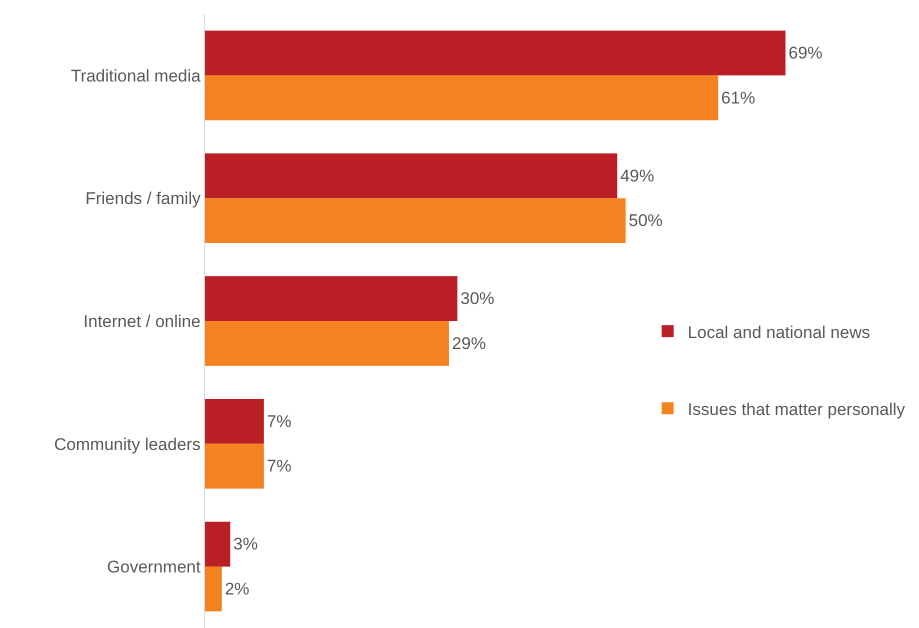 The image size is (919, 628). I want to click on data-label: 29%, so click(469, 343).